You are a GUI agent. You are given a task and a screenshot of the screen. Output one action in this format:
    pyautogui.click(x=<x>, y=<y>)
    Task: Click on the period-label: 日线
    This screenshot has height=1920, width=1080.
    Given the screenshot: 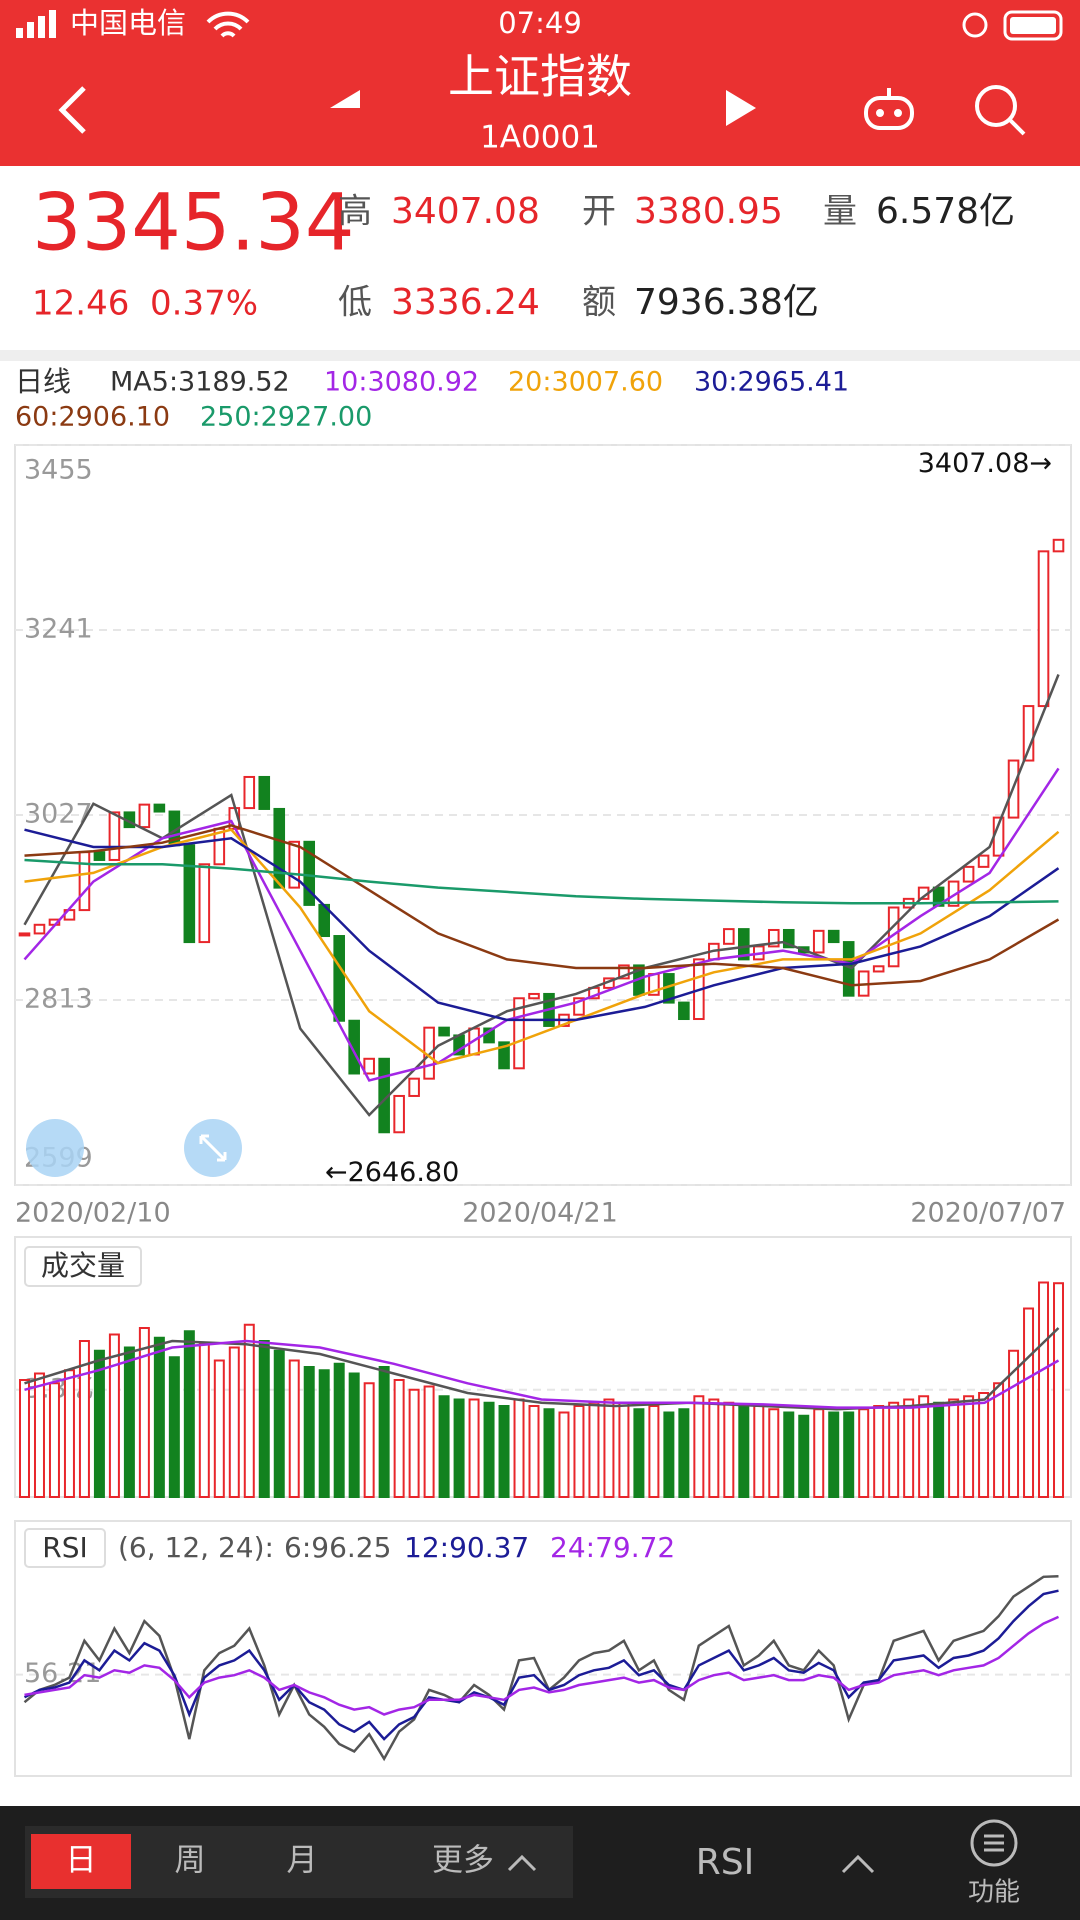 What is the action you would take?
    pyautogui.click(x=43, y=381)
    